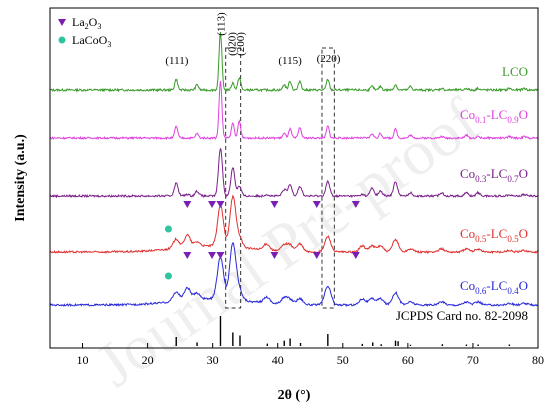 This screenshot has width=553, height=413. Describe the element at coordinates (176, 61) in the screenshot. I see `peak-label: (111)` at that location.